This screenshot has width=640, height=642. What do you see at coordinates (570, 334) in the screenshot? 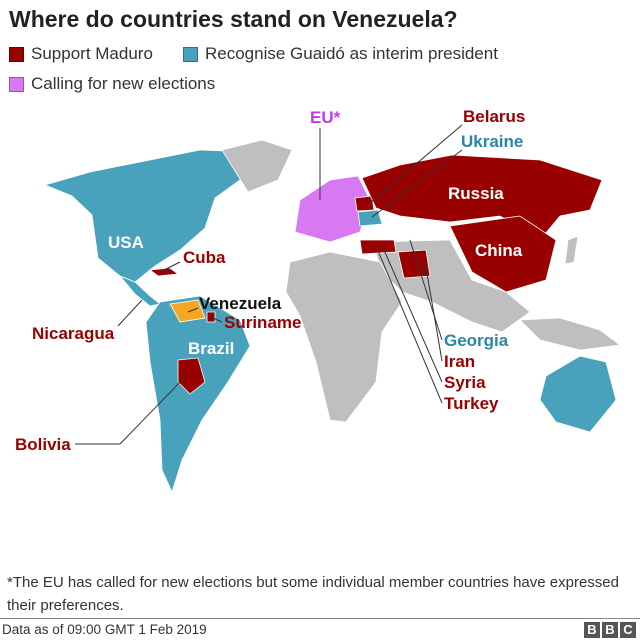
I see `southeast-asia` at bounding box center [570, 334].